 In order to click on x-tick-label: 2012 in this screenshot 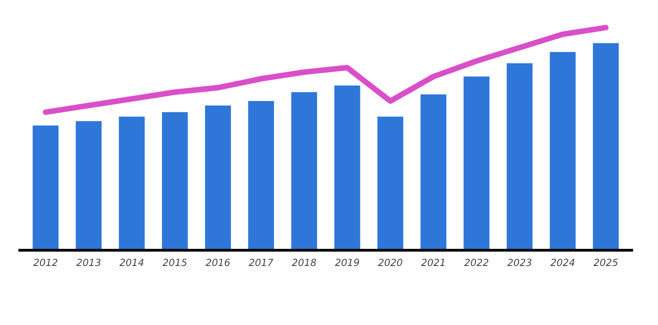, I will do `click(45, 262)`.